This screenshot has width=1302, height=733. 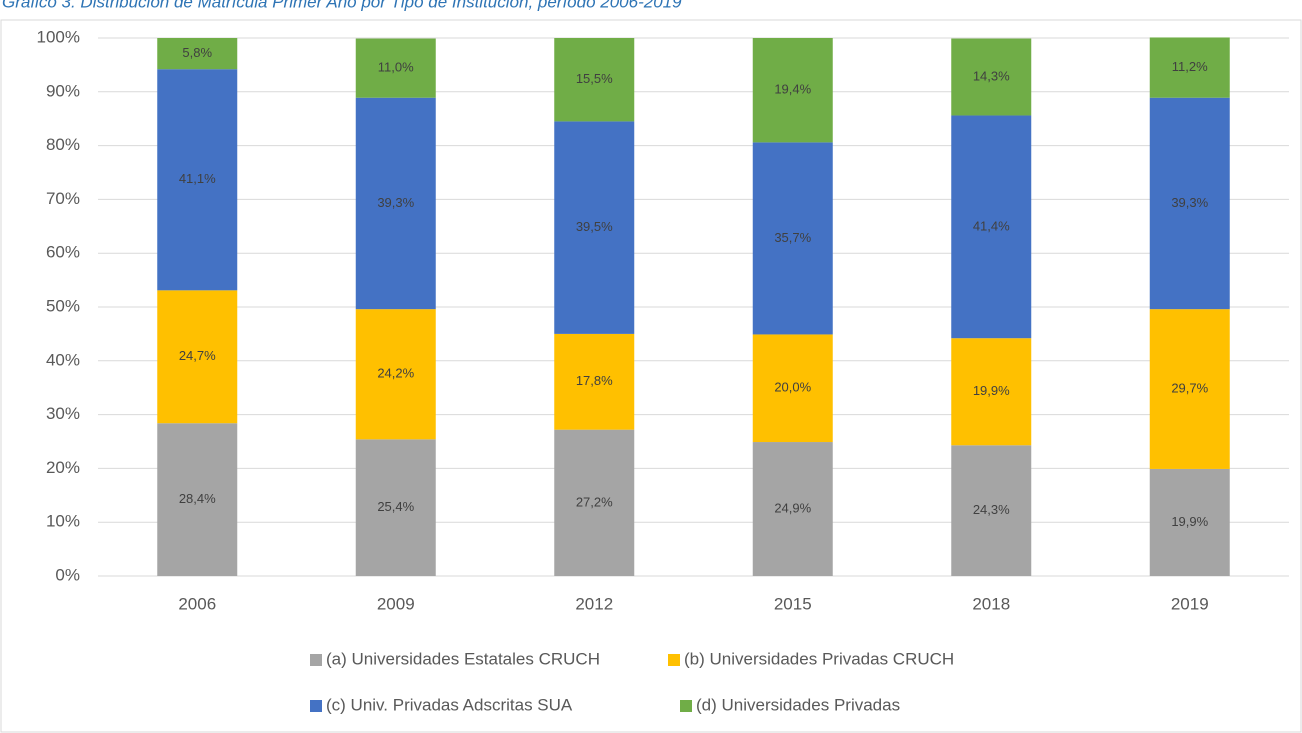 I want to click on x-tick-label: 2012, so click(x=594, y=603).